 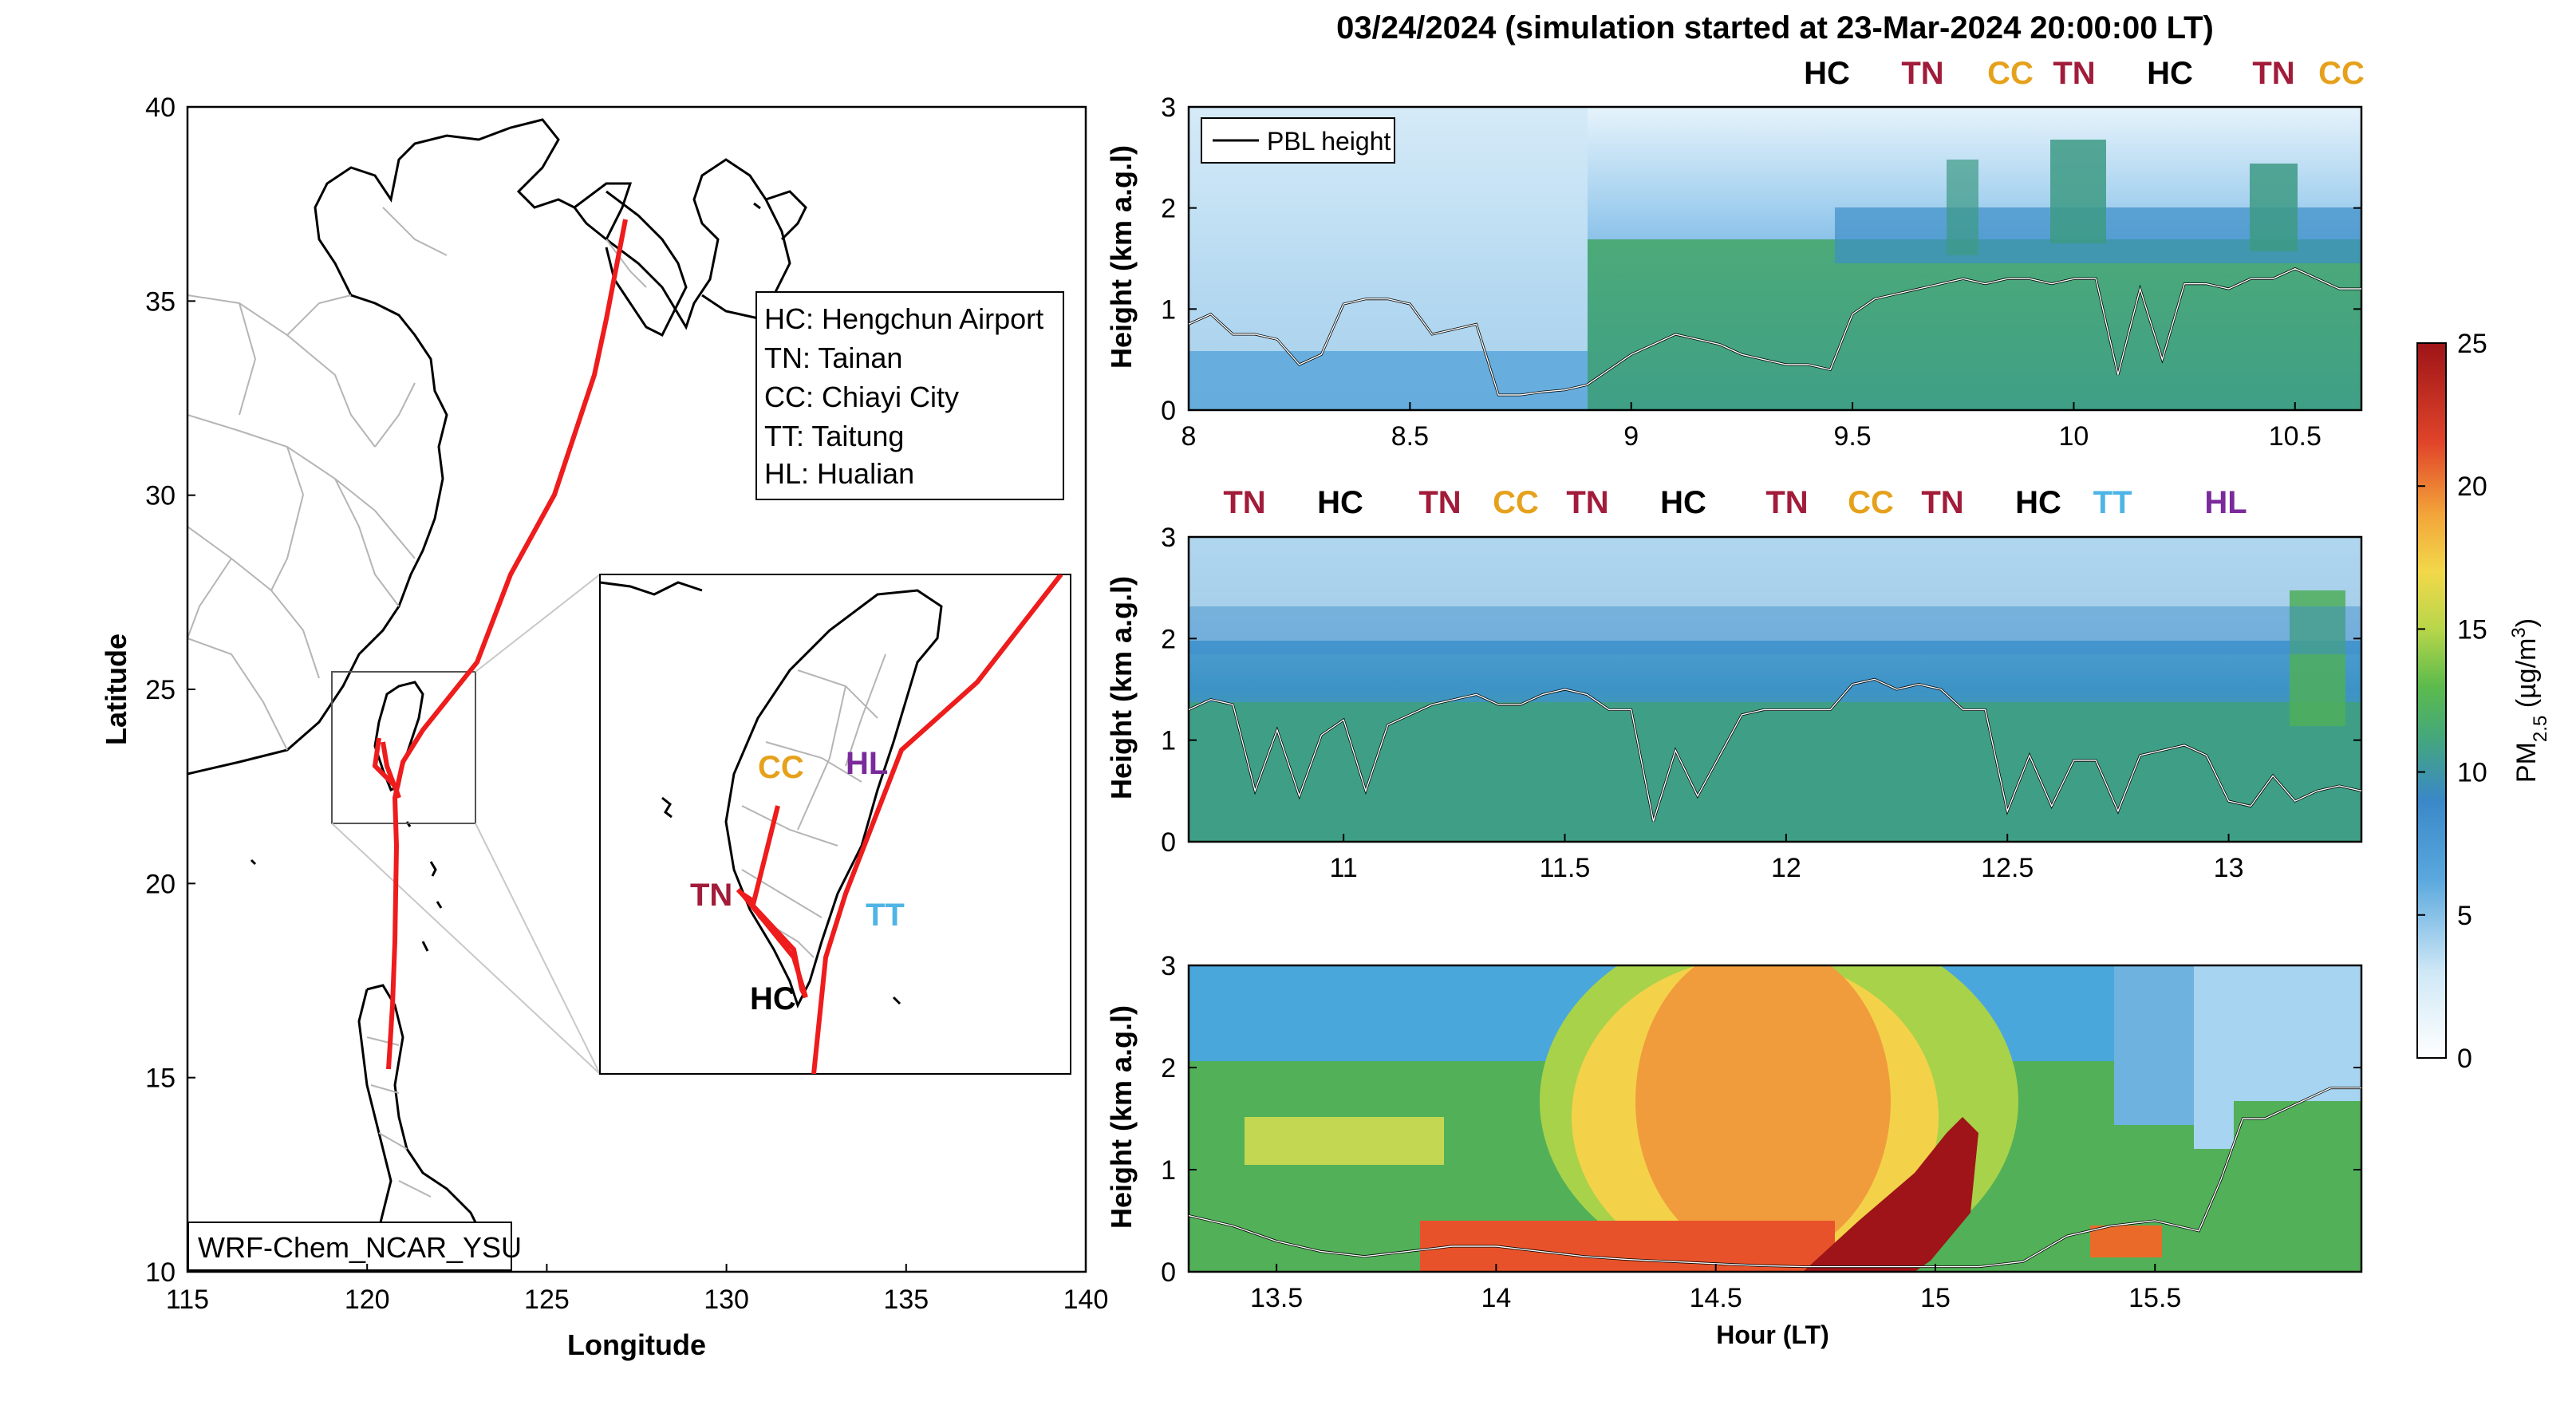 I want to click on site-labels-top: HC TN CC TN HC TN CC, so click(x=2085, y=73).